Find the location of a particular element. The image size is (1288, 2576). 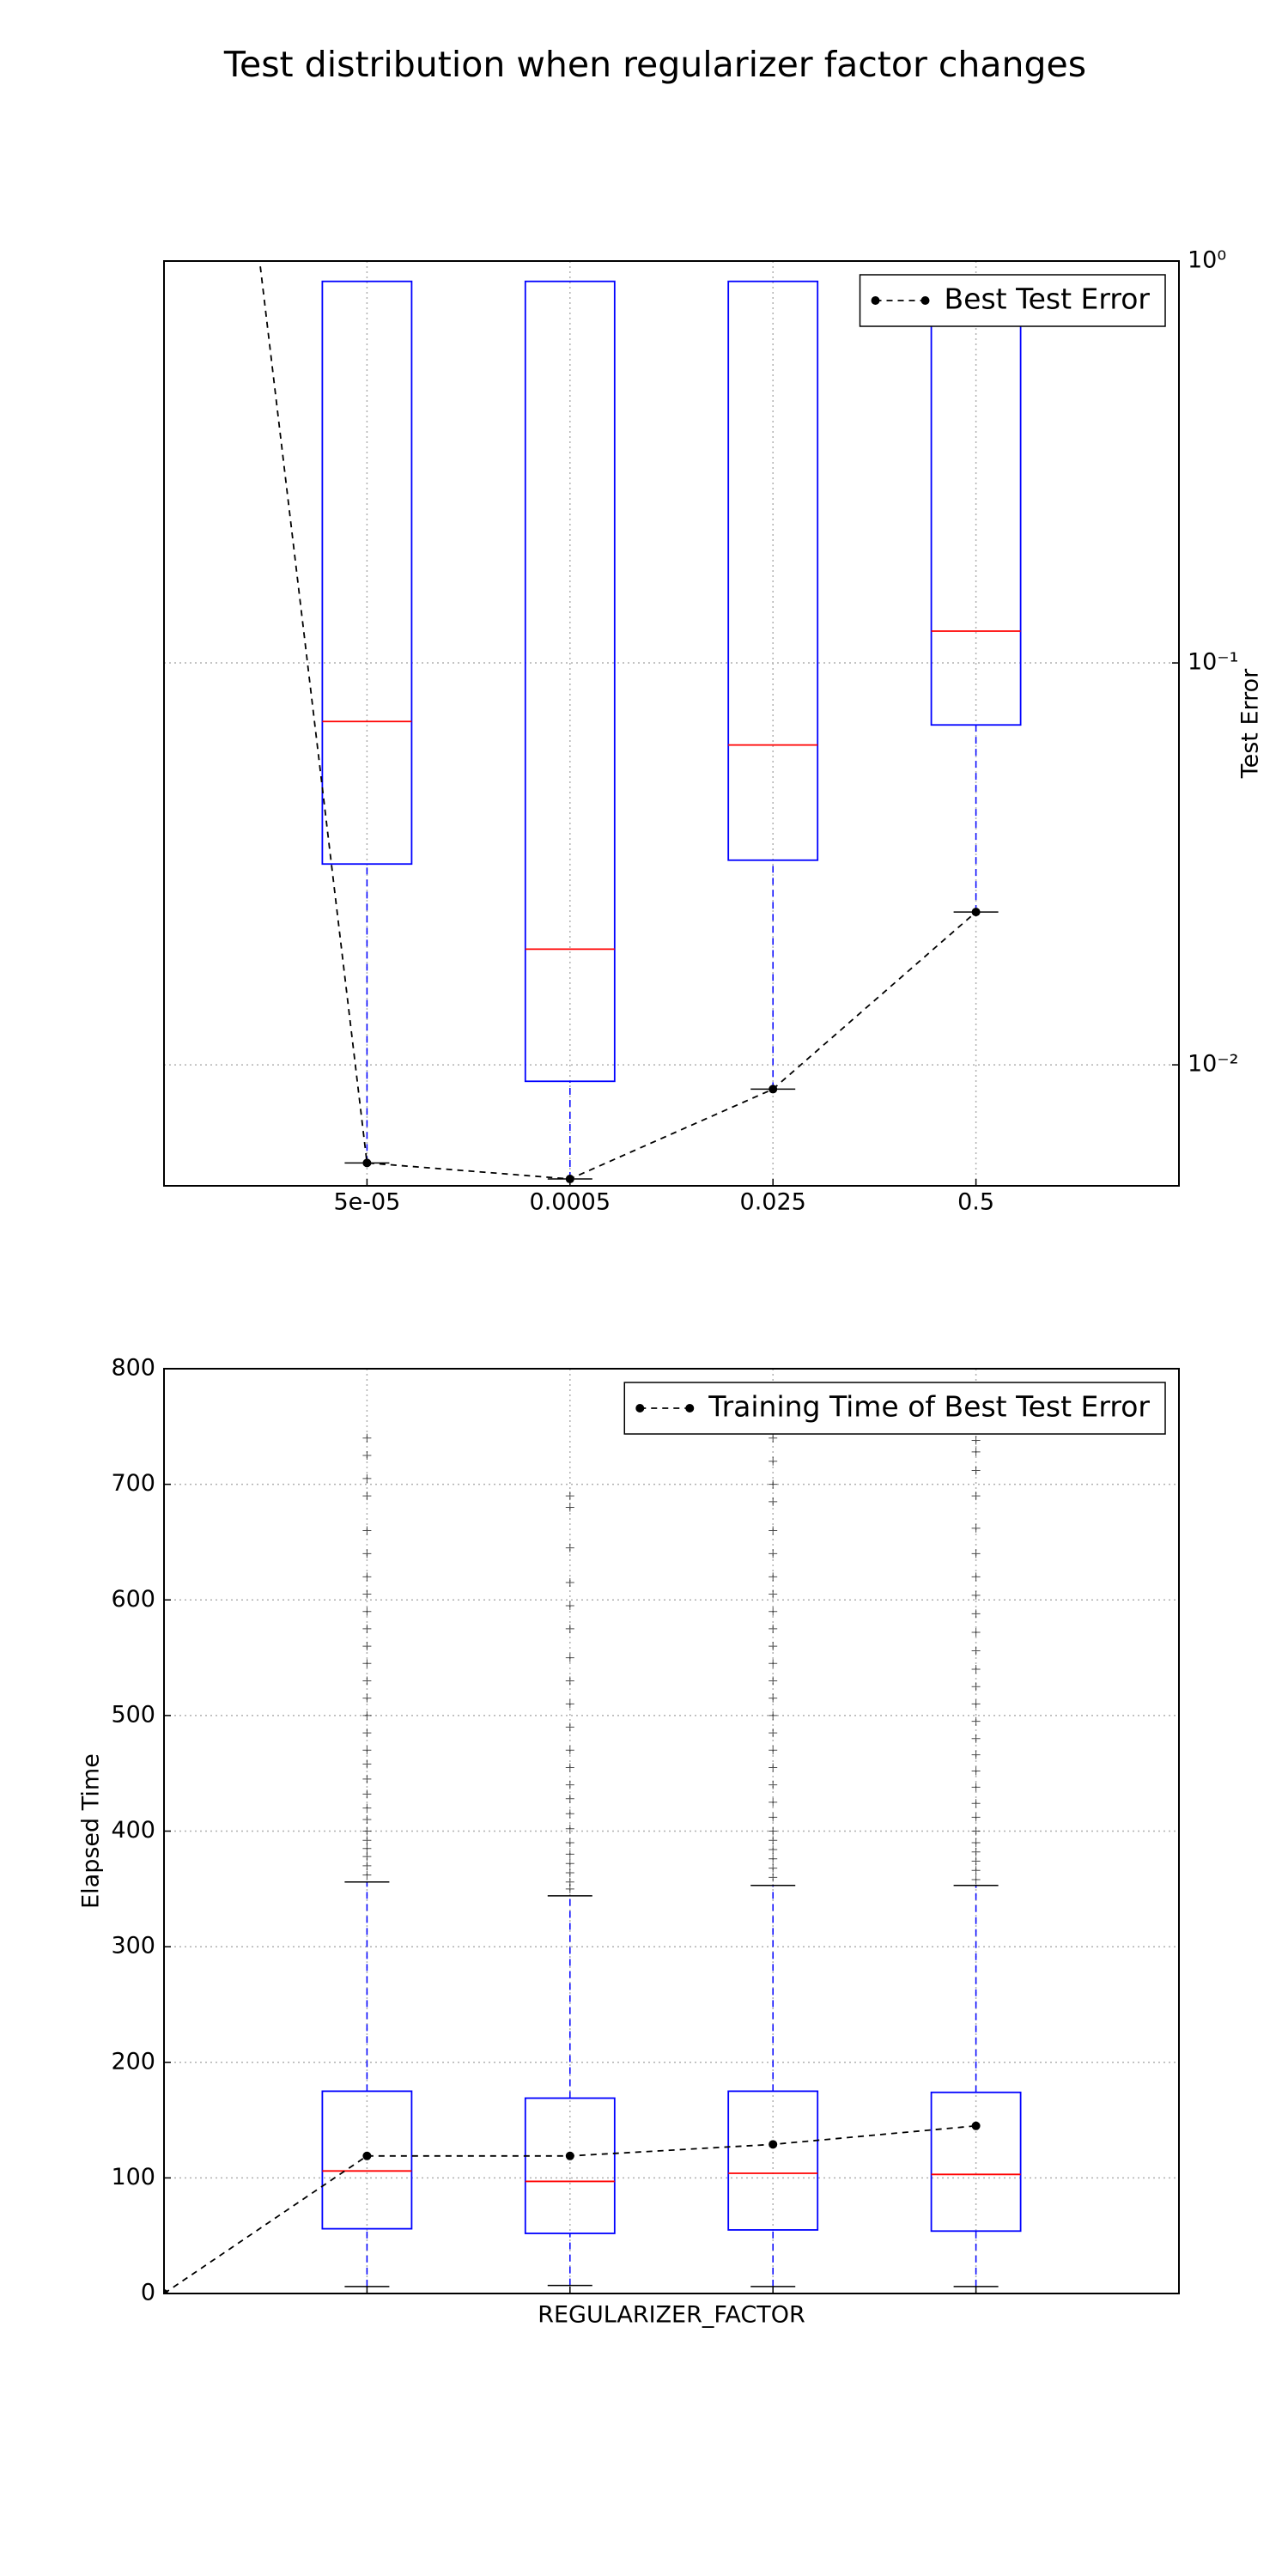

x-tick-label: 0.0005 is located at coordinates (570, 1202).